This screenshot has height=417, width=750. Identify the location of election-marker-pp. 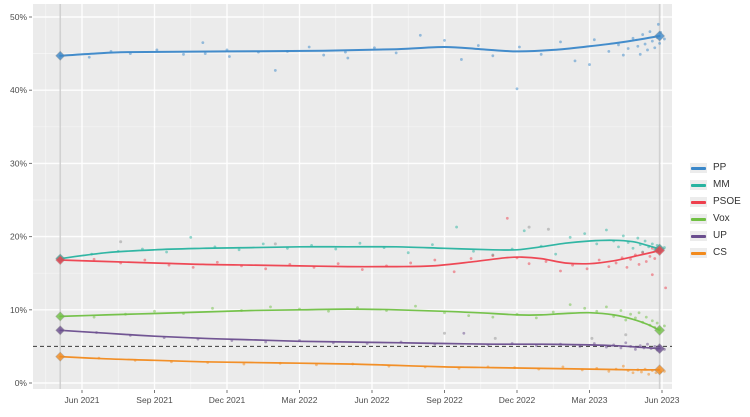
(60, 55).